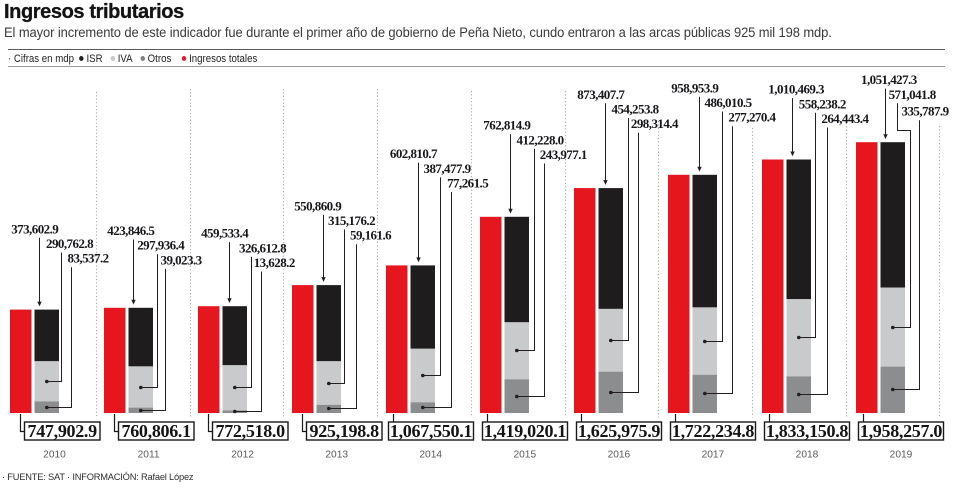  I want to click on svg-text: 39,023.3, so click(182, 259).